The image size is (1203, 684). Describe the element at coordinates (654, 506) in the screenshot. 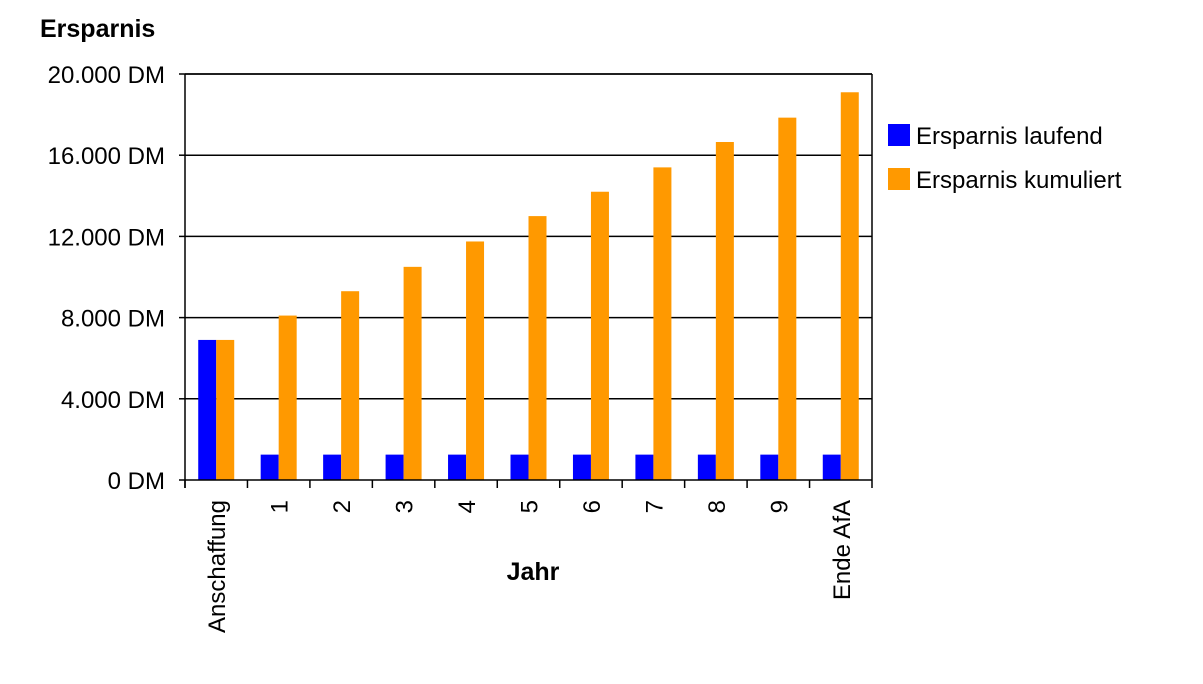

I see `x-tick-label: 7` at that location.